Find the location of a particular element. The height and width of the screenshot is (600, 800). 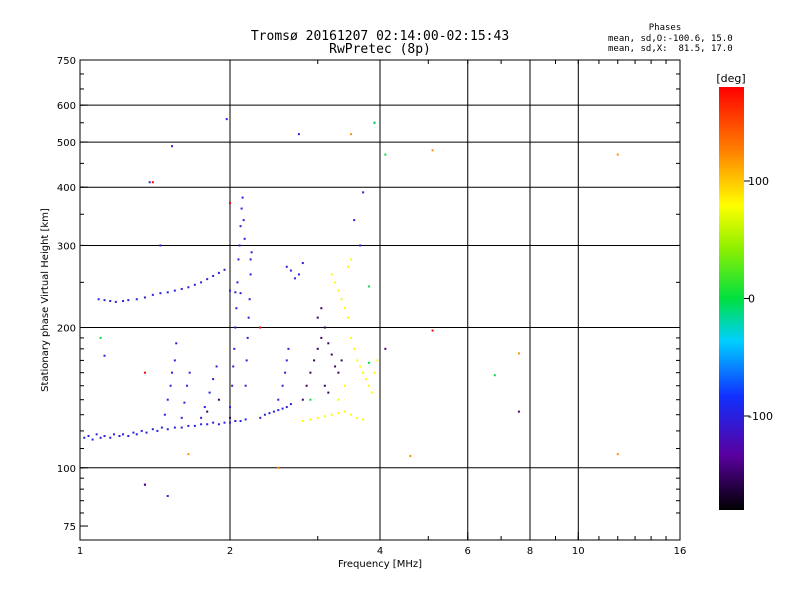

colorbar-tick-label: 100 is located at coordinates (758, 181).